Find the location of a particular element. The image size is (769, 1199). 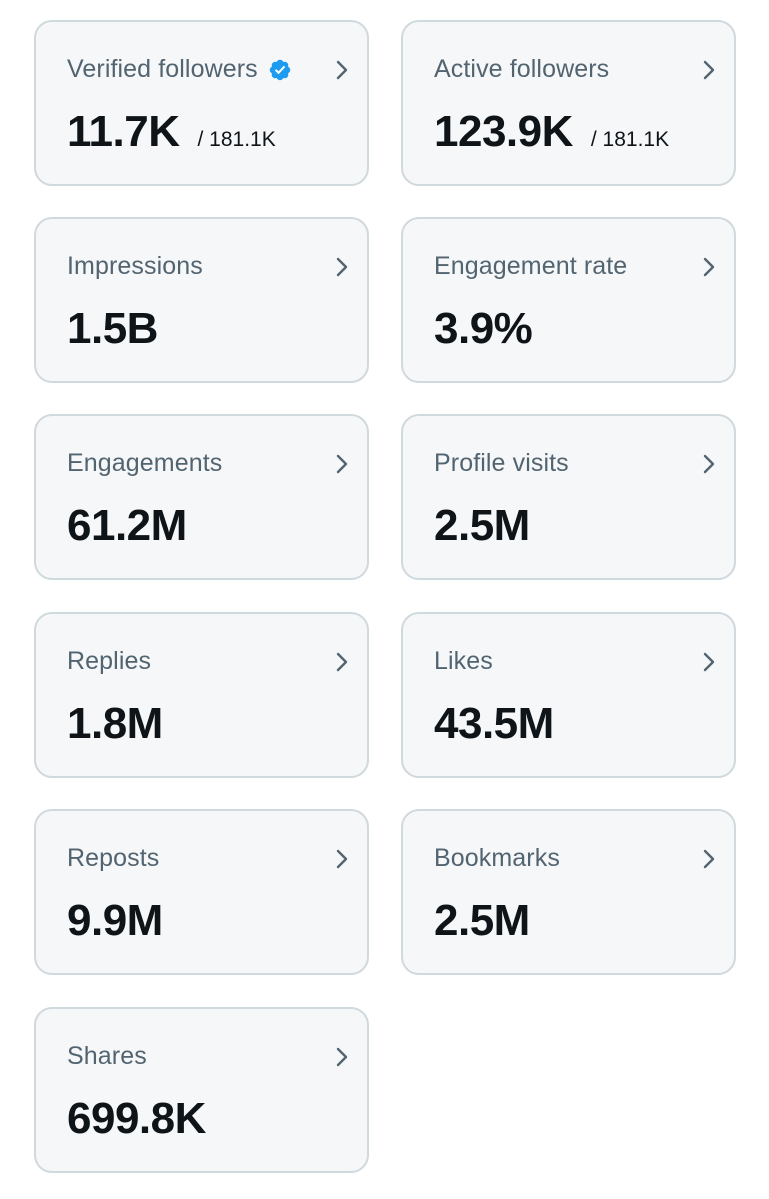

card-values: 1.5B is located at coordinates (112, 329).